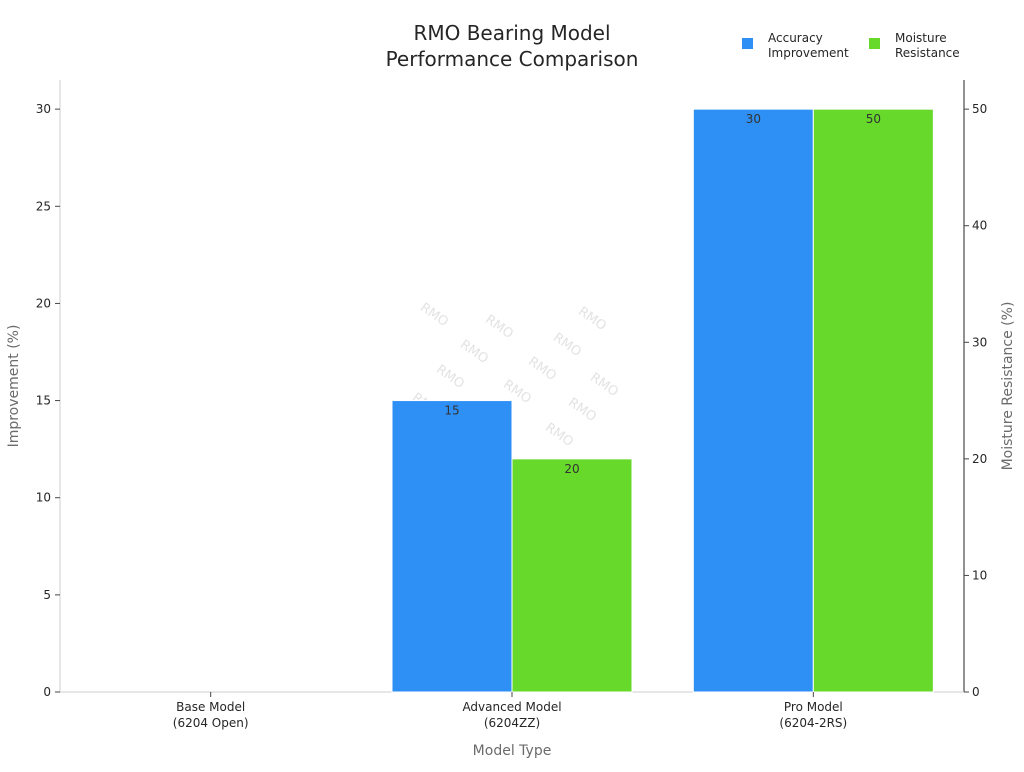 This screenshot has width=1024, height=772. I want to click on watermark-mark-5: RMO, so click(450, 377).